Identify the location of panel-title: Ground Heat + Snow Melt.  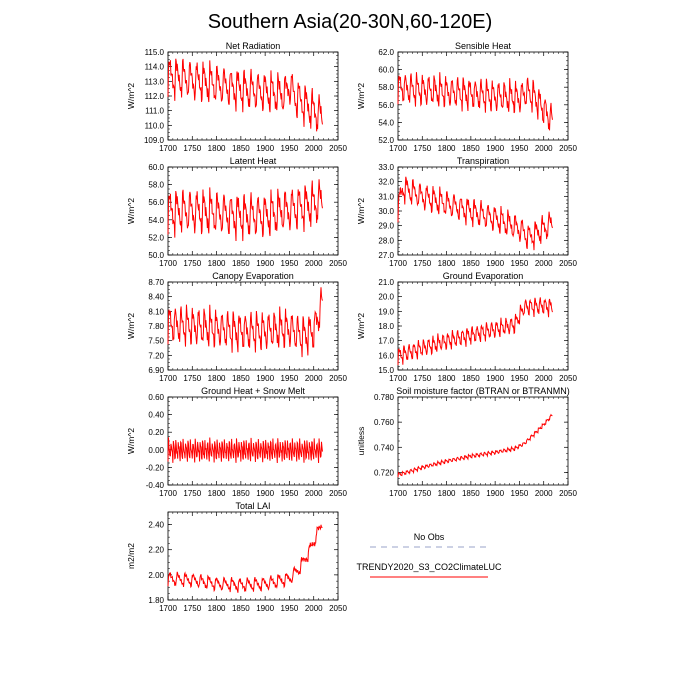
(253, 391).